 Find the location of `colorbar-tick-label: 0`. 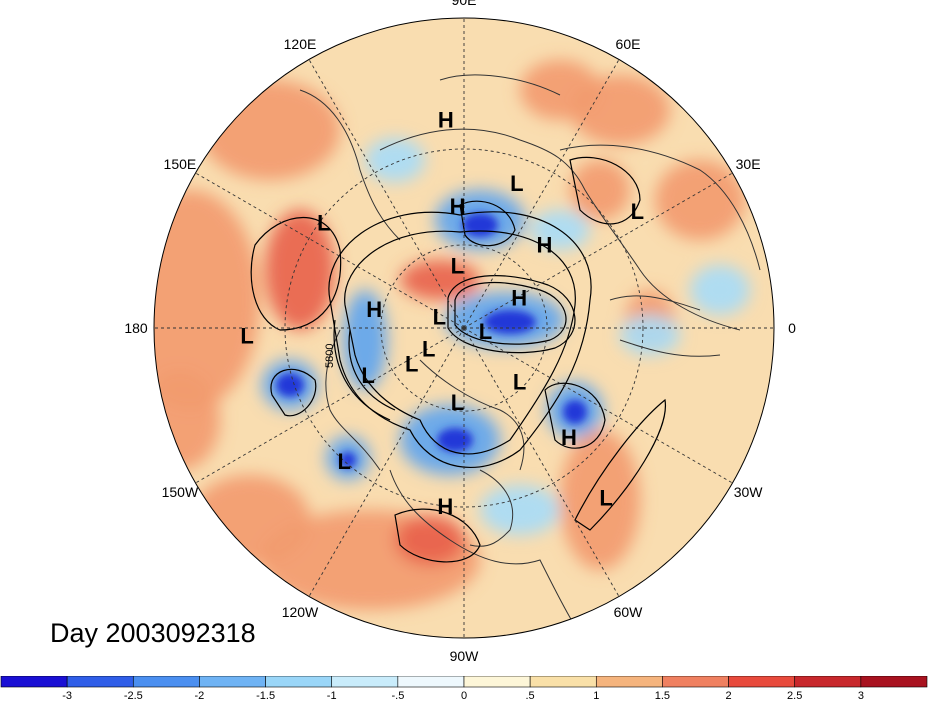

colorbar-tick-label: 0 is located at coordinates (464, 696).